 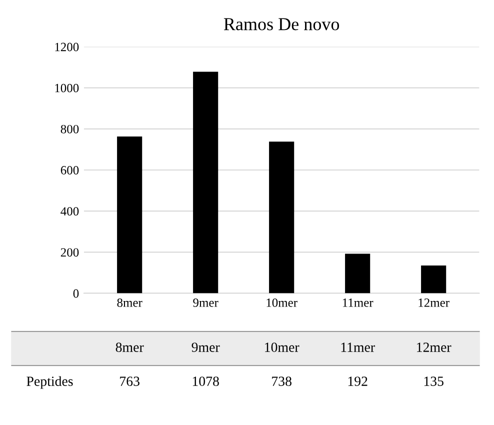 What do you see at coordinates (205, 302) in the screenshot?
I see `x-tick-label: 9mer` at bounding box center [205, 302].